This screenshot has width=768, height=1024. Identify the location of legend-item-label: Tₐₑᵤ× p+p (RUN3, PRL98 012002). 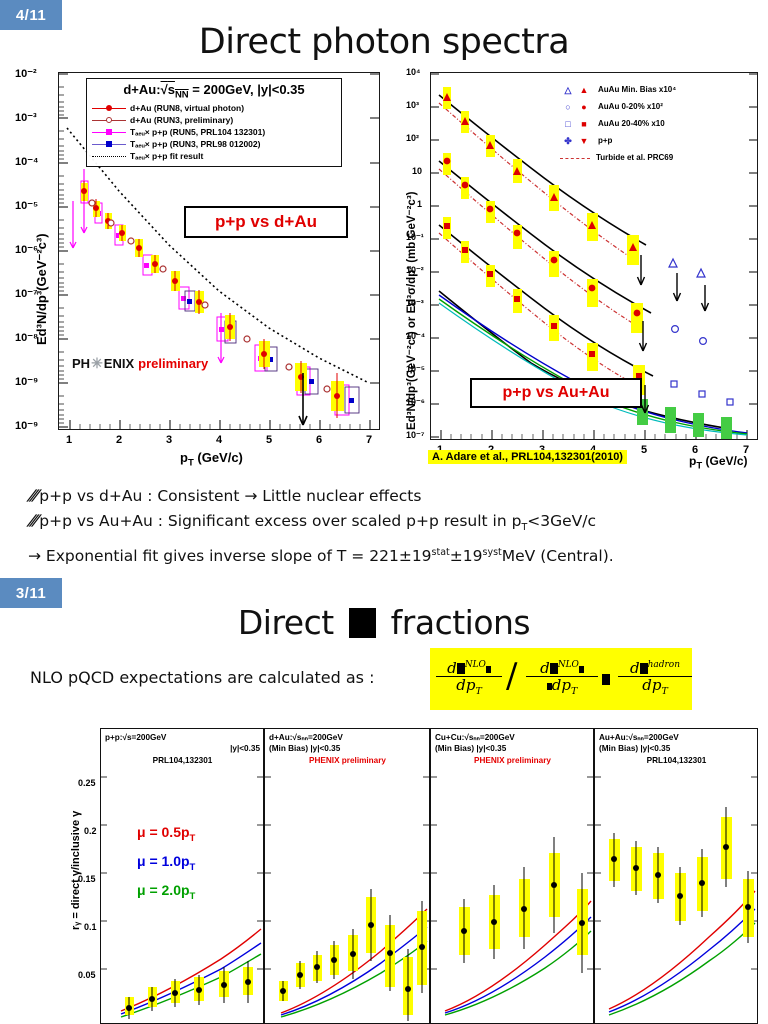
(195, 143).